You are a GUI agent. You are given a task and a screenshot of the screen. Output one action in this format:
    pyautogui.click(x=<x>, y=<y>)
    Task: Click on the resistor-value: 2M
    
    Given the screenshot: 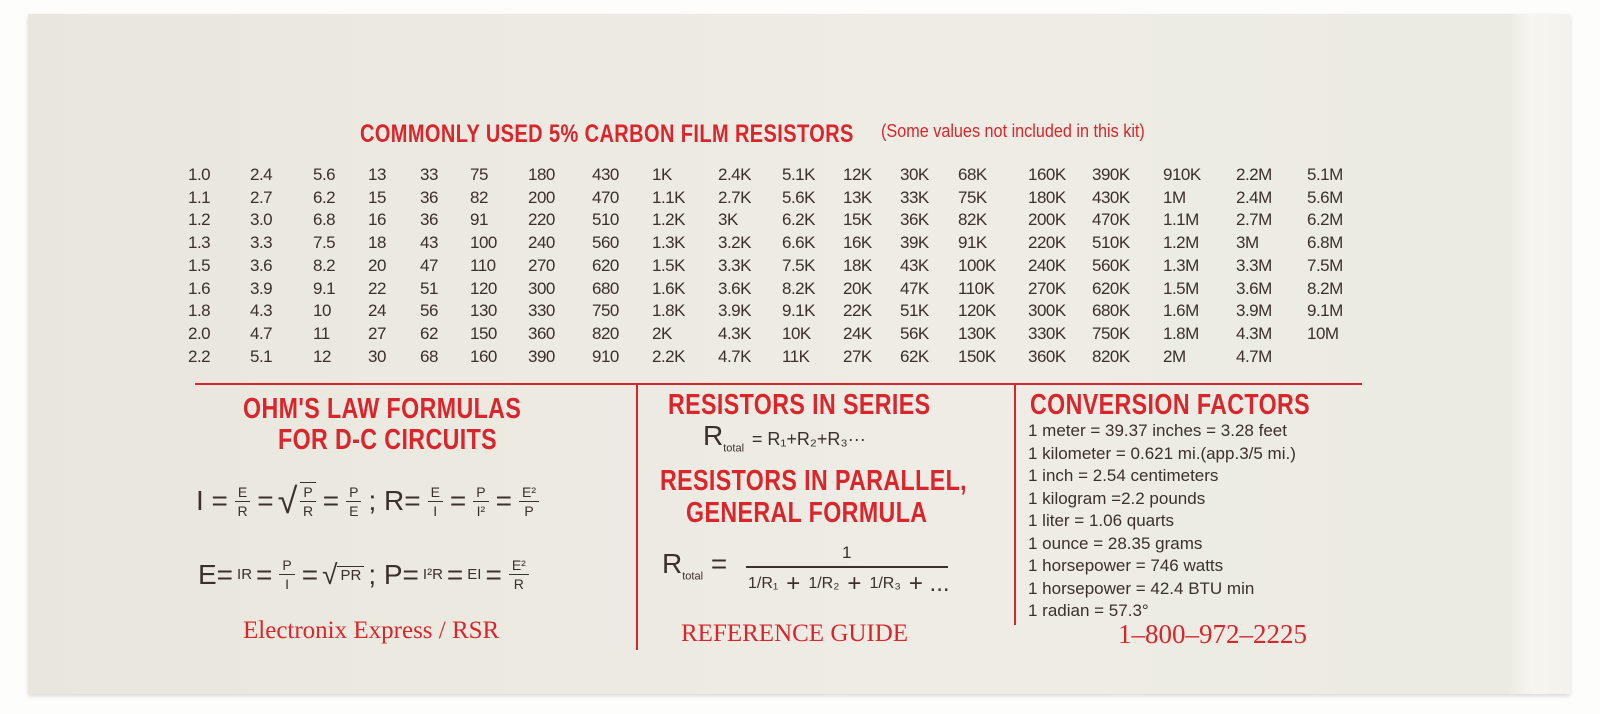 What is the action you would take?
    pyautogui.click(x=1174, y=356)
    